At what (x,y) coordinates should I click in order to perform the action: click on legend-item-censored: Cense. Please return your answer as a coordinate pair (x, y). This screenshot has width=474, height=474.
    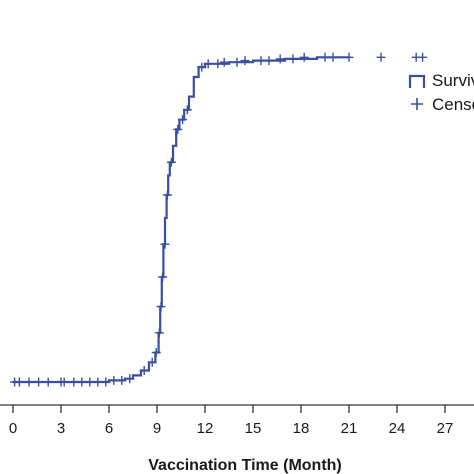
    Looking at the image, I should click on (442, 104).